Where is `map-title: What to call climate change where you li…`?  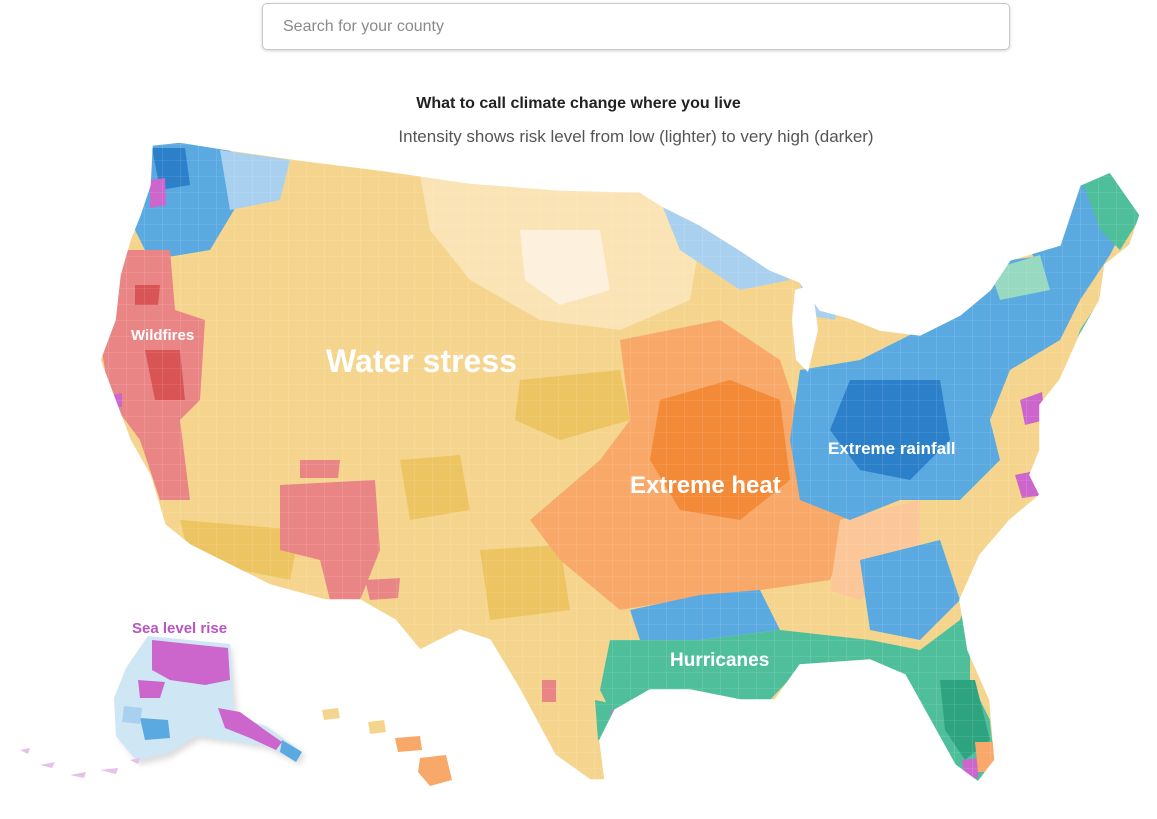 map-title: What to call climate change where you li… is located at coordinates (578, 103).